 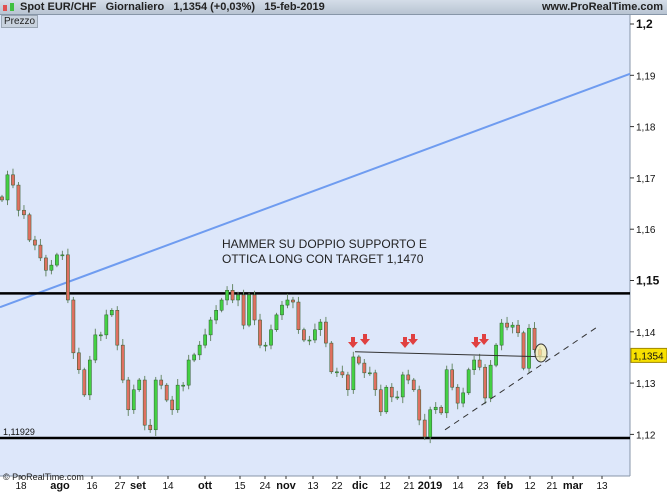 What do you see at coordinates (385, 486) in the screenshot?
I see `x-tick-label: 12` at bounding box center [385, 486].